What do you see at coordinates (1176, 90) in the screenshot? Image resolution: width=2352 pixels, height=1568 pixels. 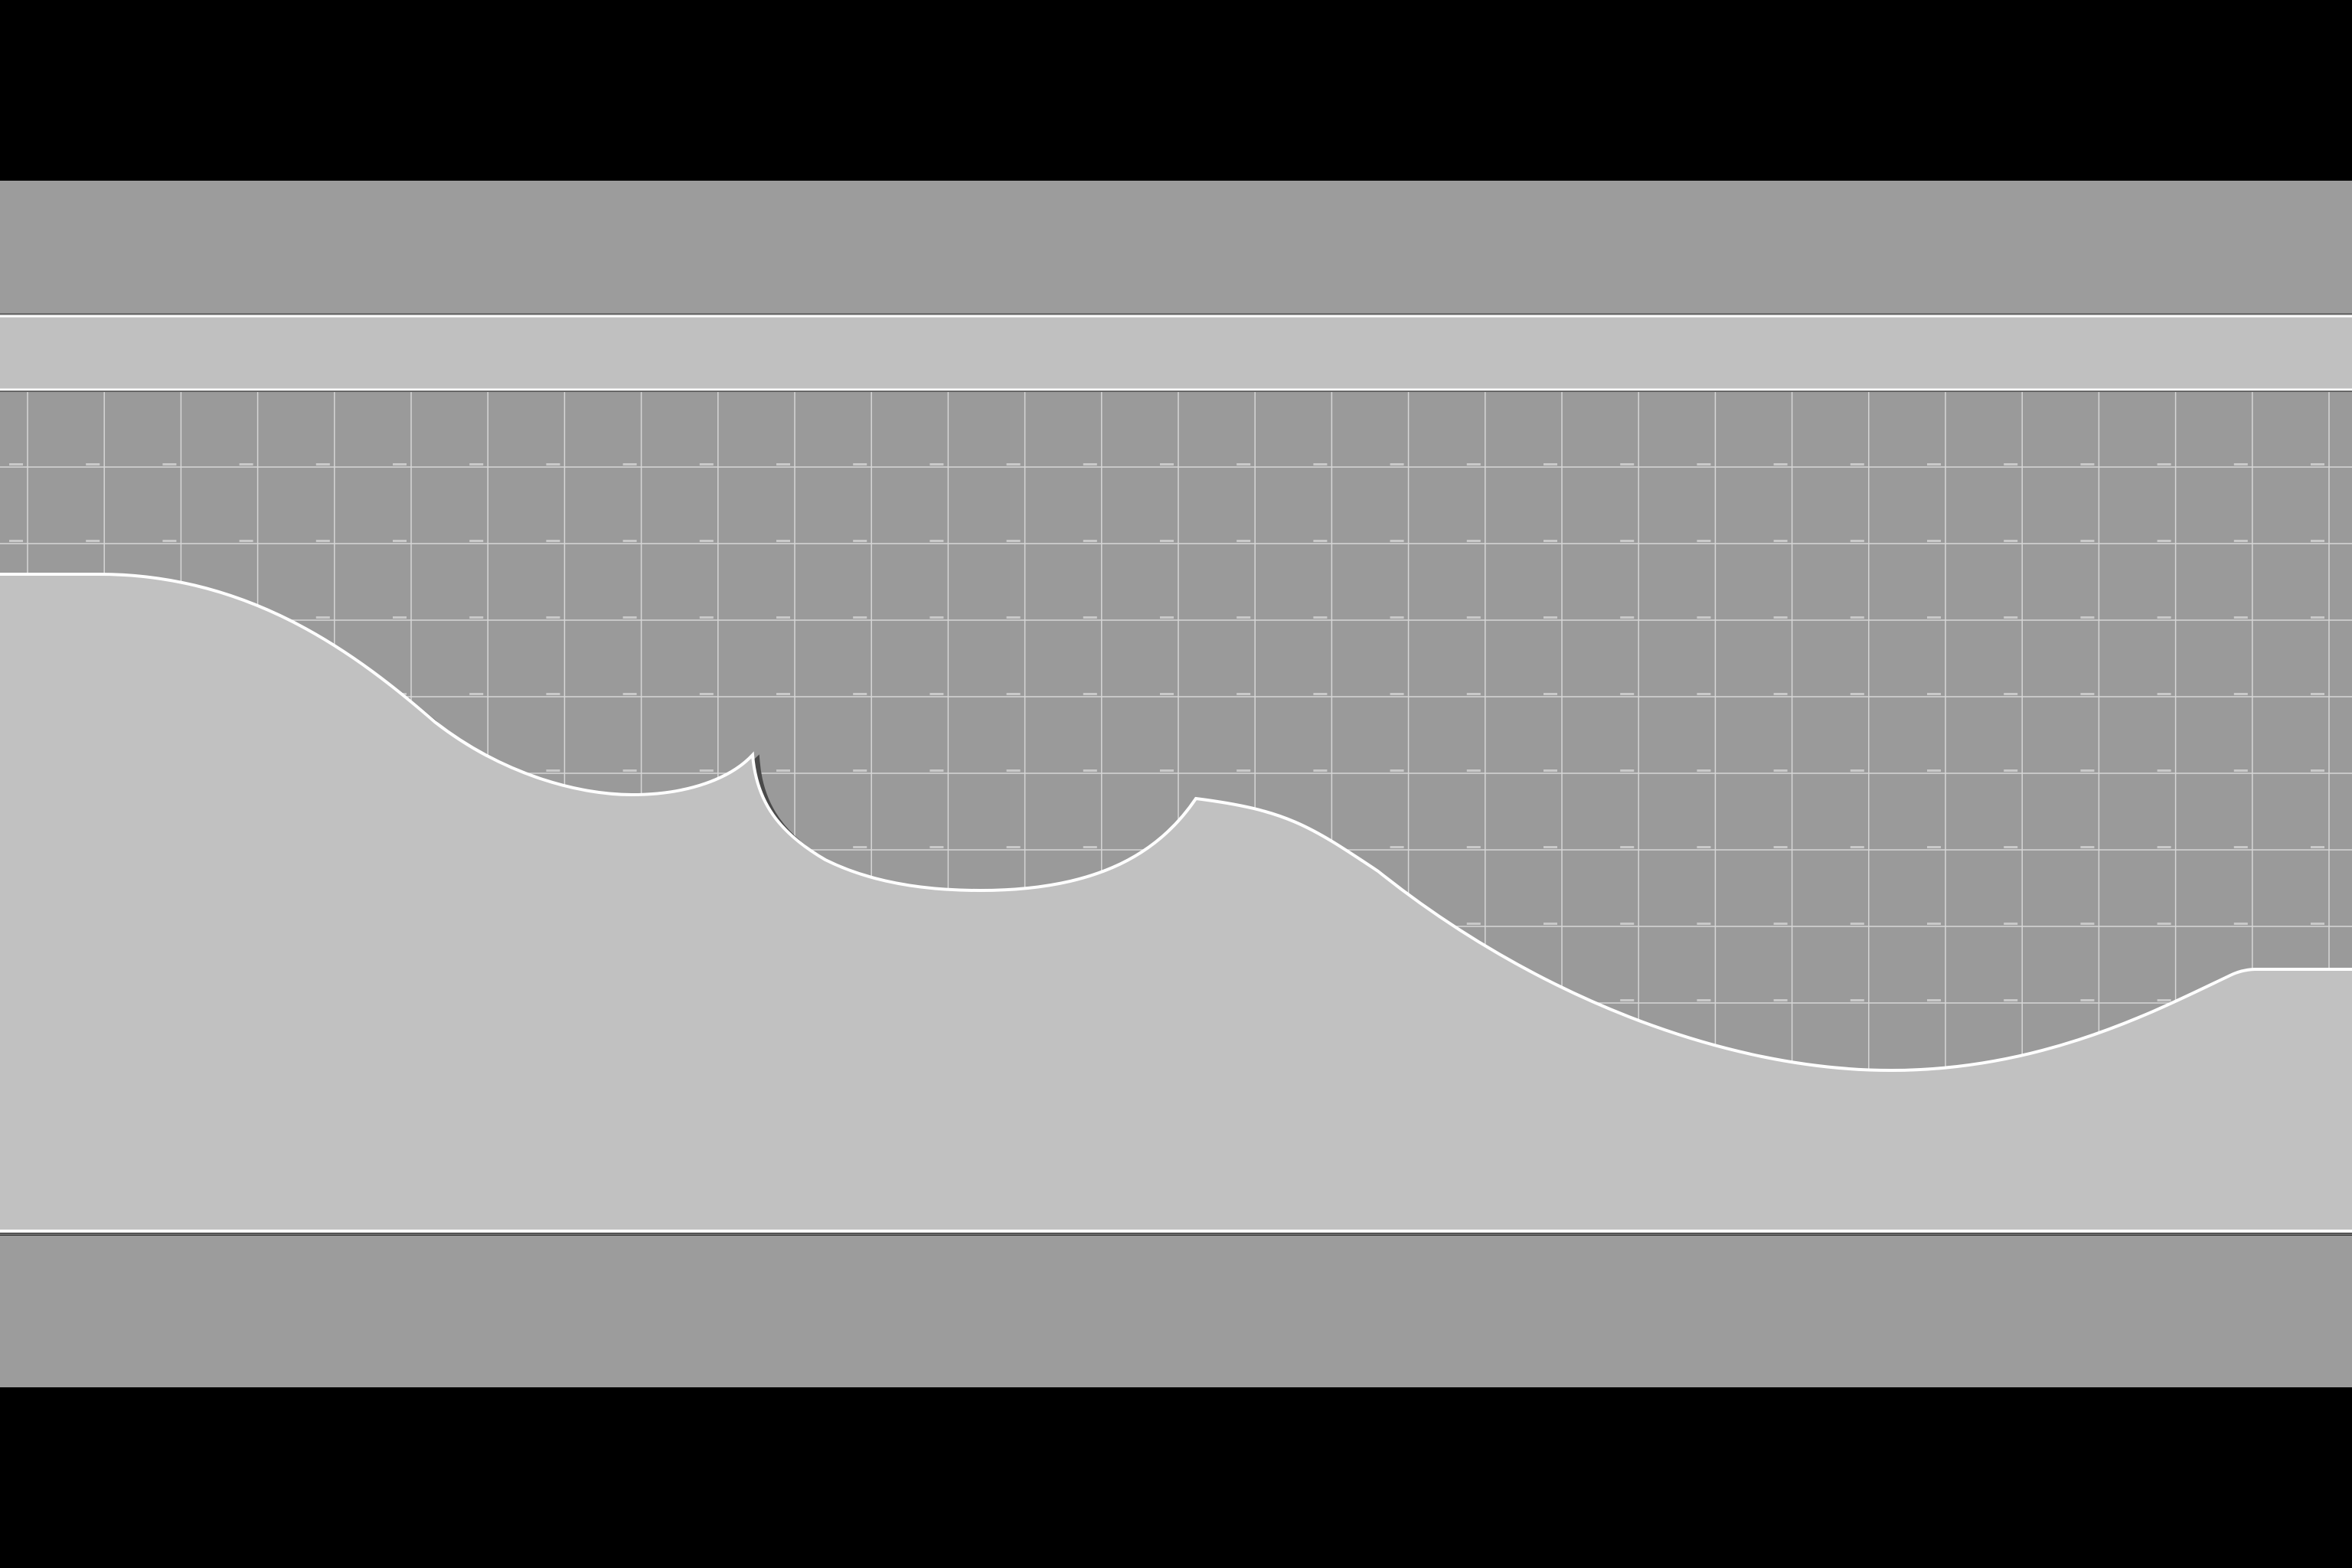 I see `top-letterbox` at bounding box center [1176, 90].